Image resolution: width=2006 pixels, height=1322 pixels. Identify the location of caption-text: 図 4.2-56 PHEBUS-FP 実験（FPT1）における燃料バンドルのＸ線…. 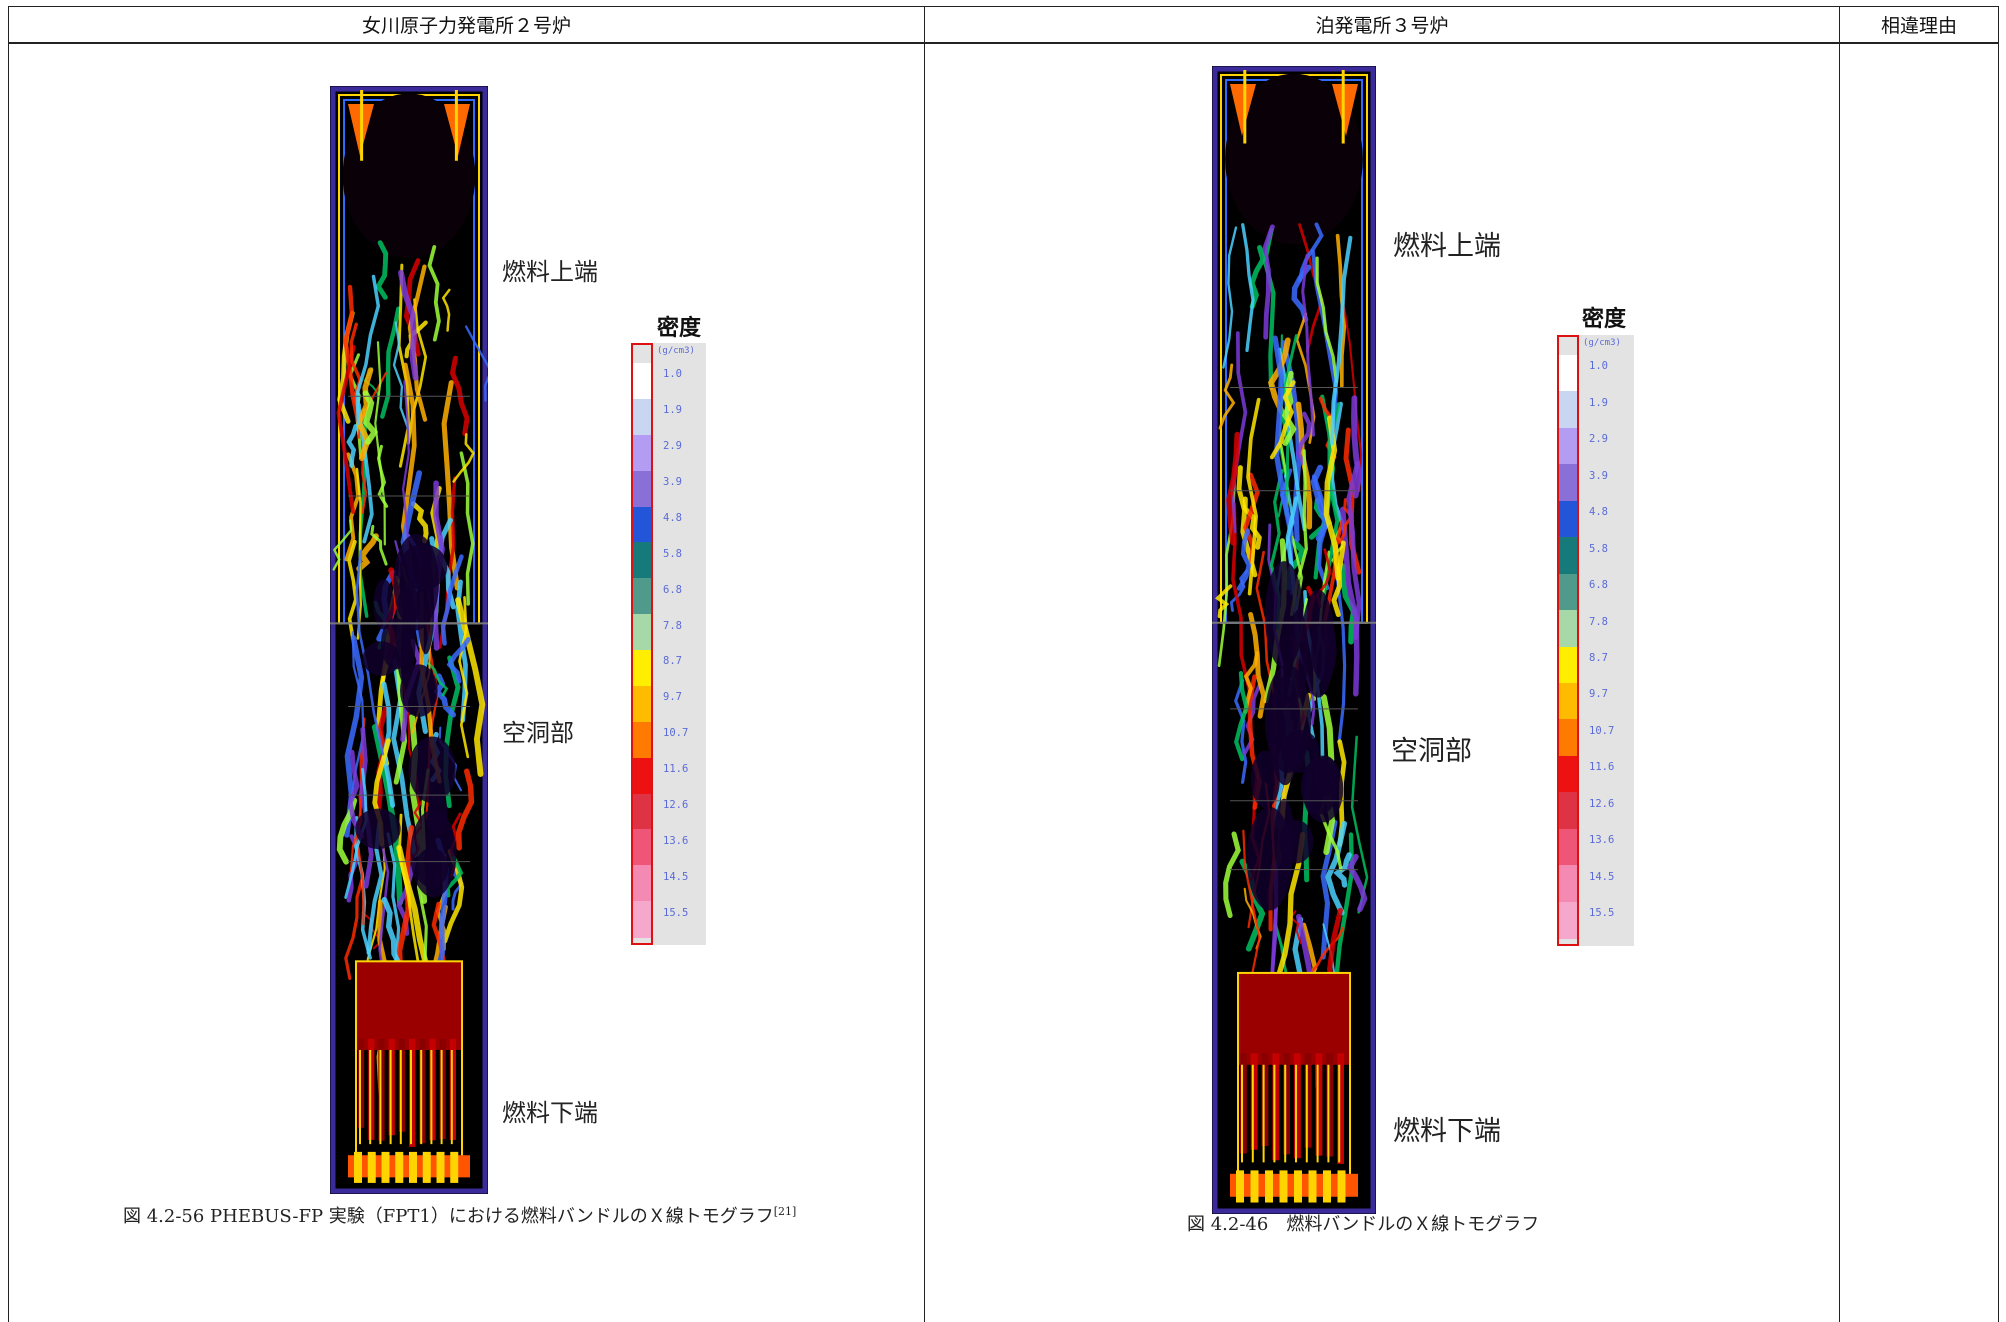
(448, 1216).